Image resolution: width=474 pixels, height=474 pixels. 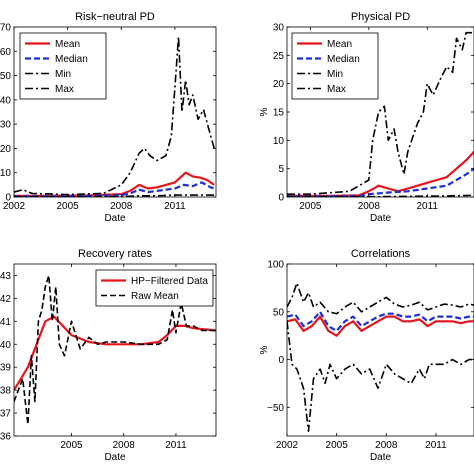 What do you see at coordinates (5, 391) in the screenshot?
I see `y-tick-label: 38` at bounding box center [5, 391].